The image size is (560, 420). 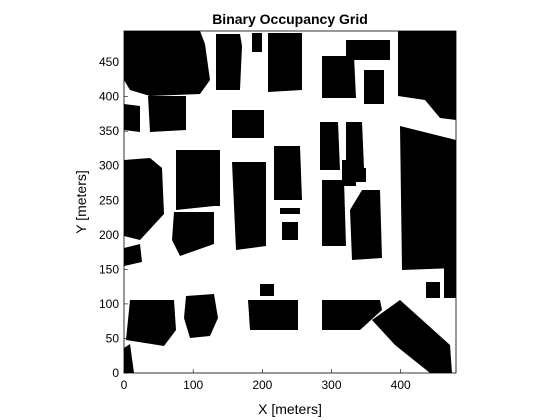 What do you see at coordinates (109, 131) in the screenshot?
I see `y-tick-label: 350` at bounding box center [109, 131].